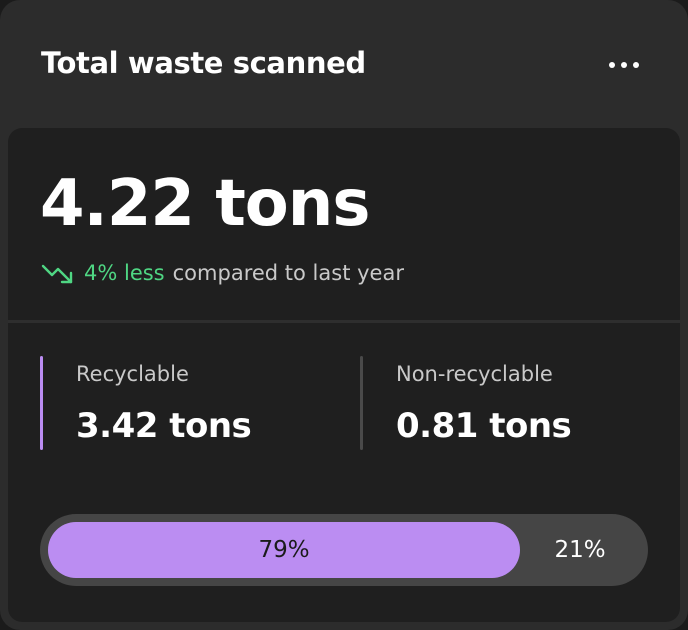 This screenshot has width=688, height=630. I want to click on recycling-progress-bar: 79% 21%, so click(344, 550).